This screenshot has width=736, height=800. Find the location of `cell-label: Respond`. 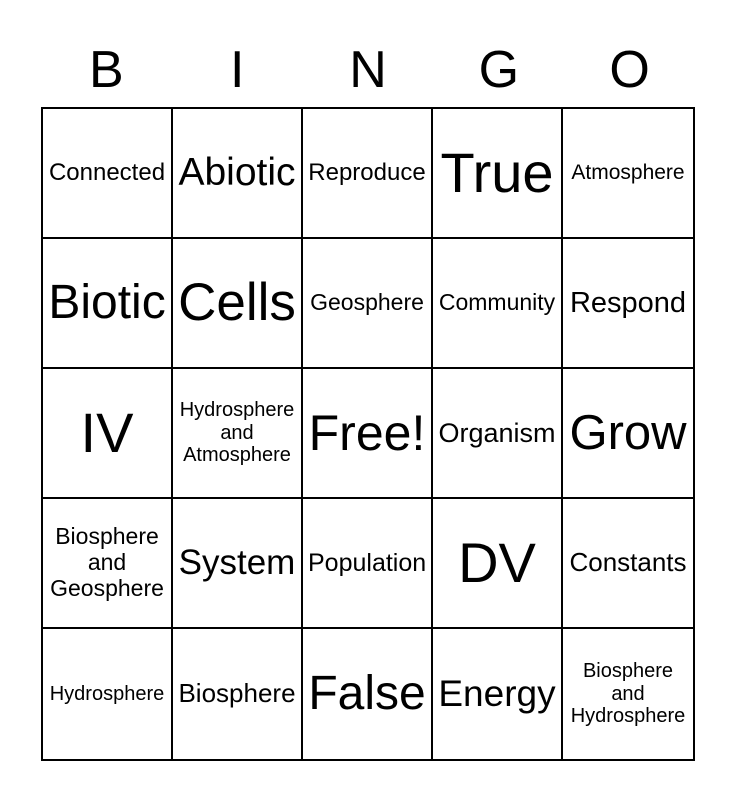

cell-label: Respond is located at coordinates (628, 302).